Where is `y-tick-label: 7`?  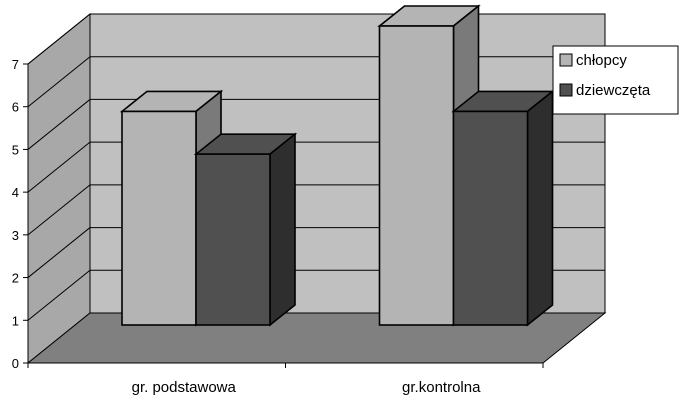
y-tick-label: 7 is located at coordinates (15, 64).